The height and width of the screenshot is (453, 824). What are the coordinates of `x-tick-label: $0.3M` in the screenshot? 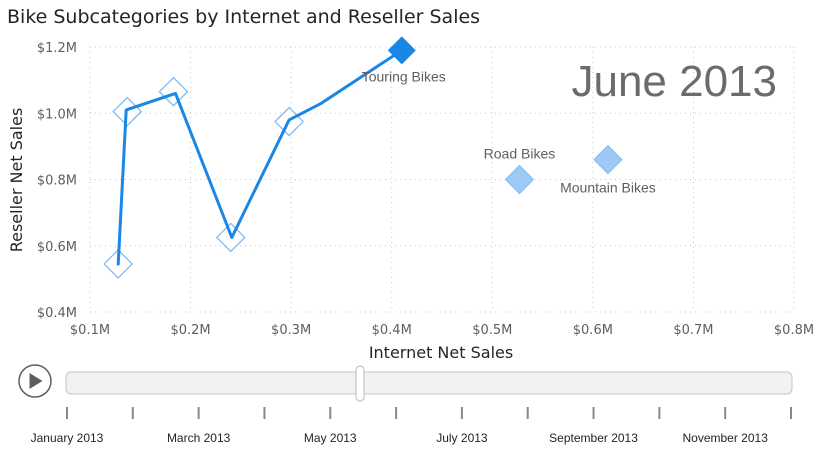 It's located at (291, 330).